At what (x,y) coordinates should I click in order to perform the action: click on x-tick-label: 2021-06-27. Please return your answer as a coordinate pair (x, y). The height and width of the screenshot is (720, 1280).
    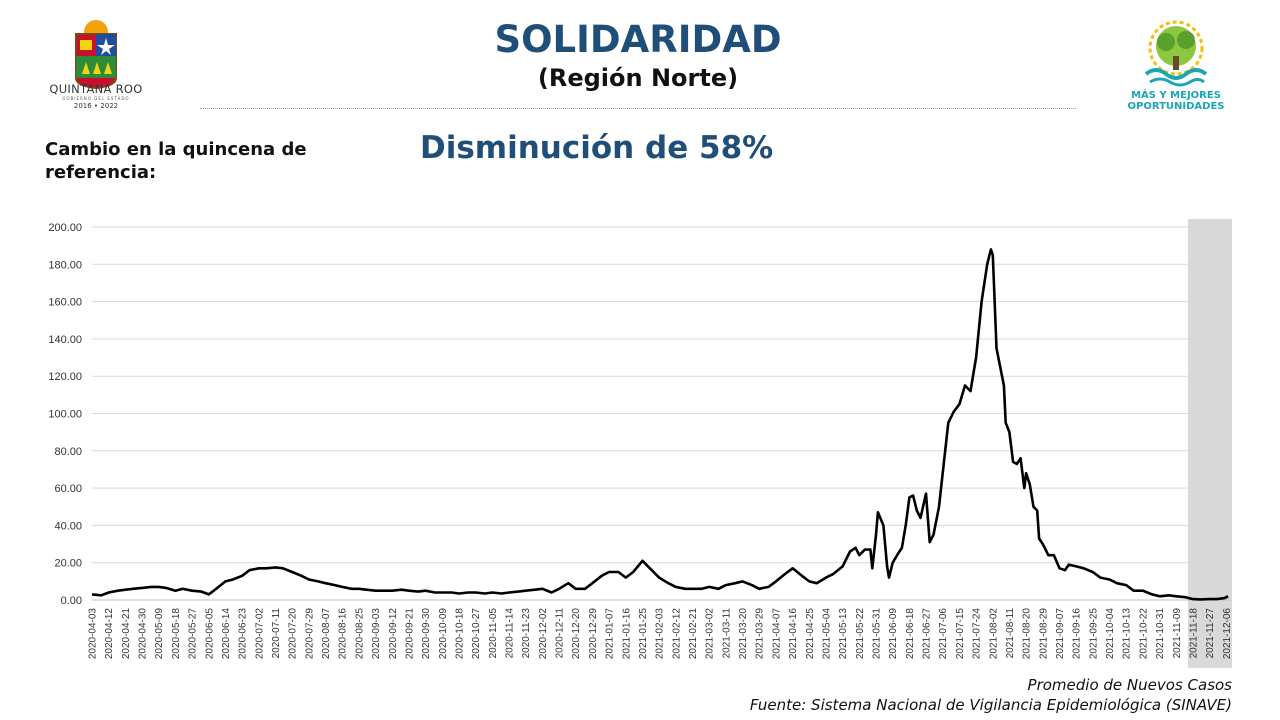
    Looking at the image, I should click on (927, 634).